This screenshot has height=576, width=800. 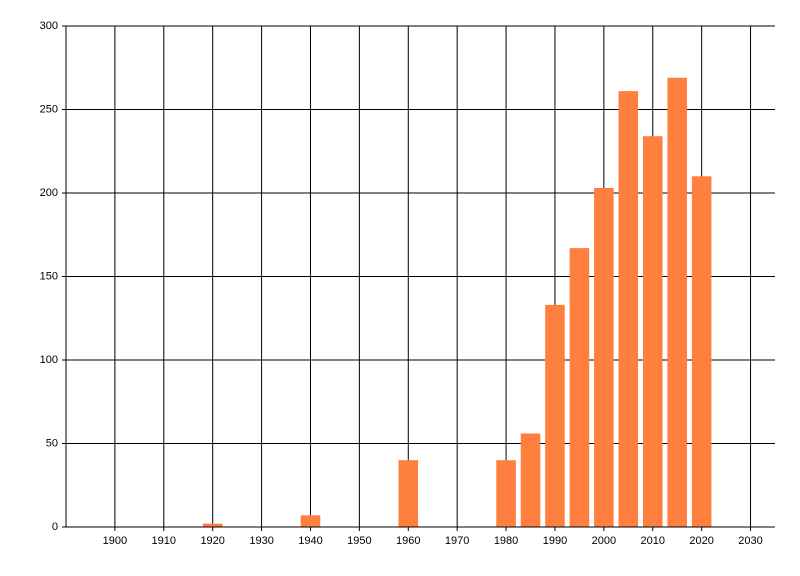 What do you see at coordinates (408, 541) in the screenshot?
I see `x-tick-label: 1960` at bounding box center [408, 541].